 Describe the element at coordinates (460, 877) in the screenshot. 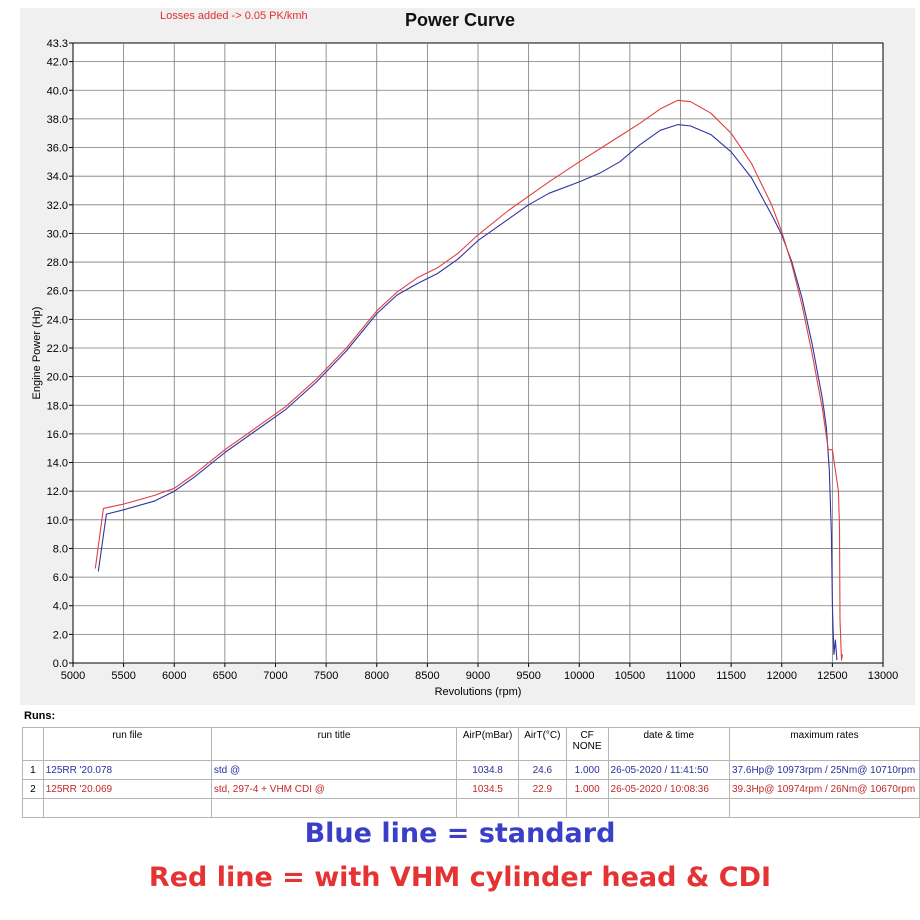

I see `caption-red-line: Red line = with VHM cylinder head & CDI` at that location.